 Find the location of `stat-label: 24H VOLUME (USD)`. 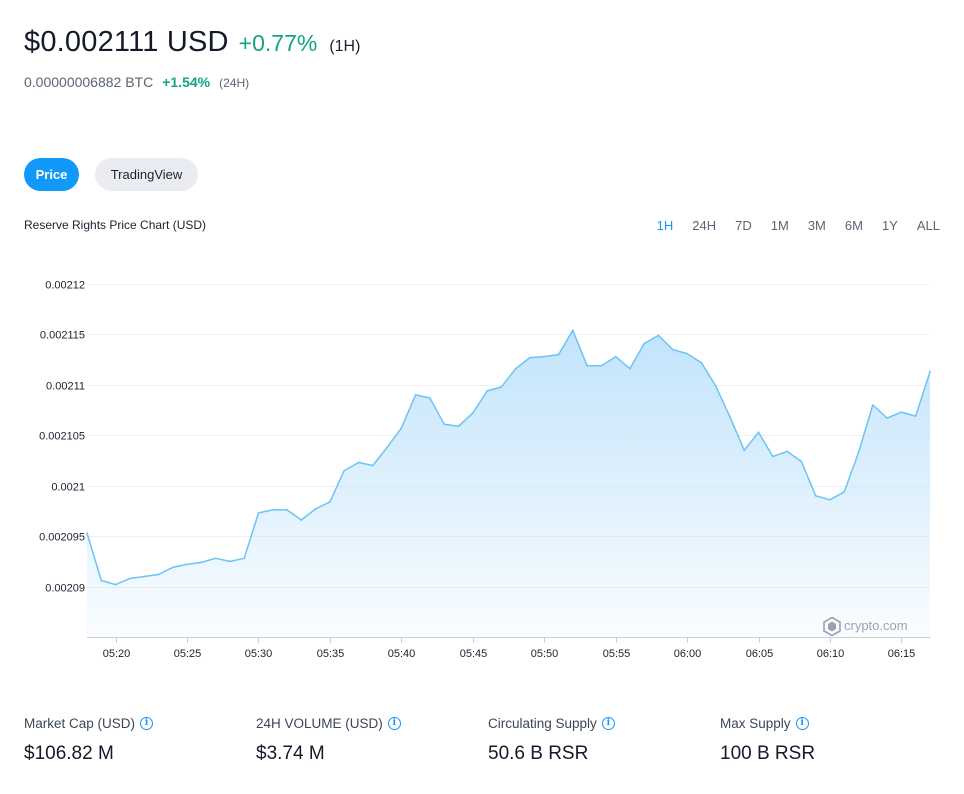

stat-label: 24H VOLUME (USD) is located at coordinates (319, 723).